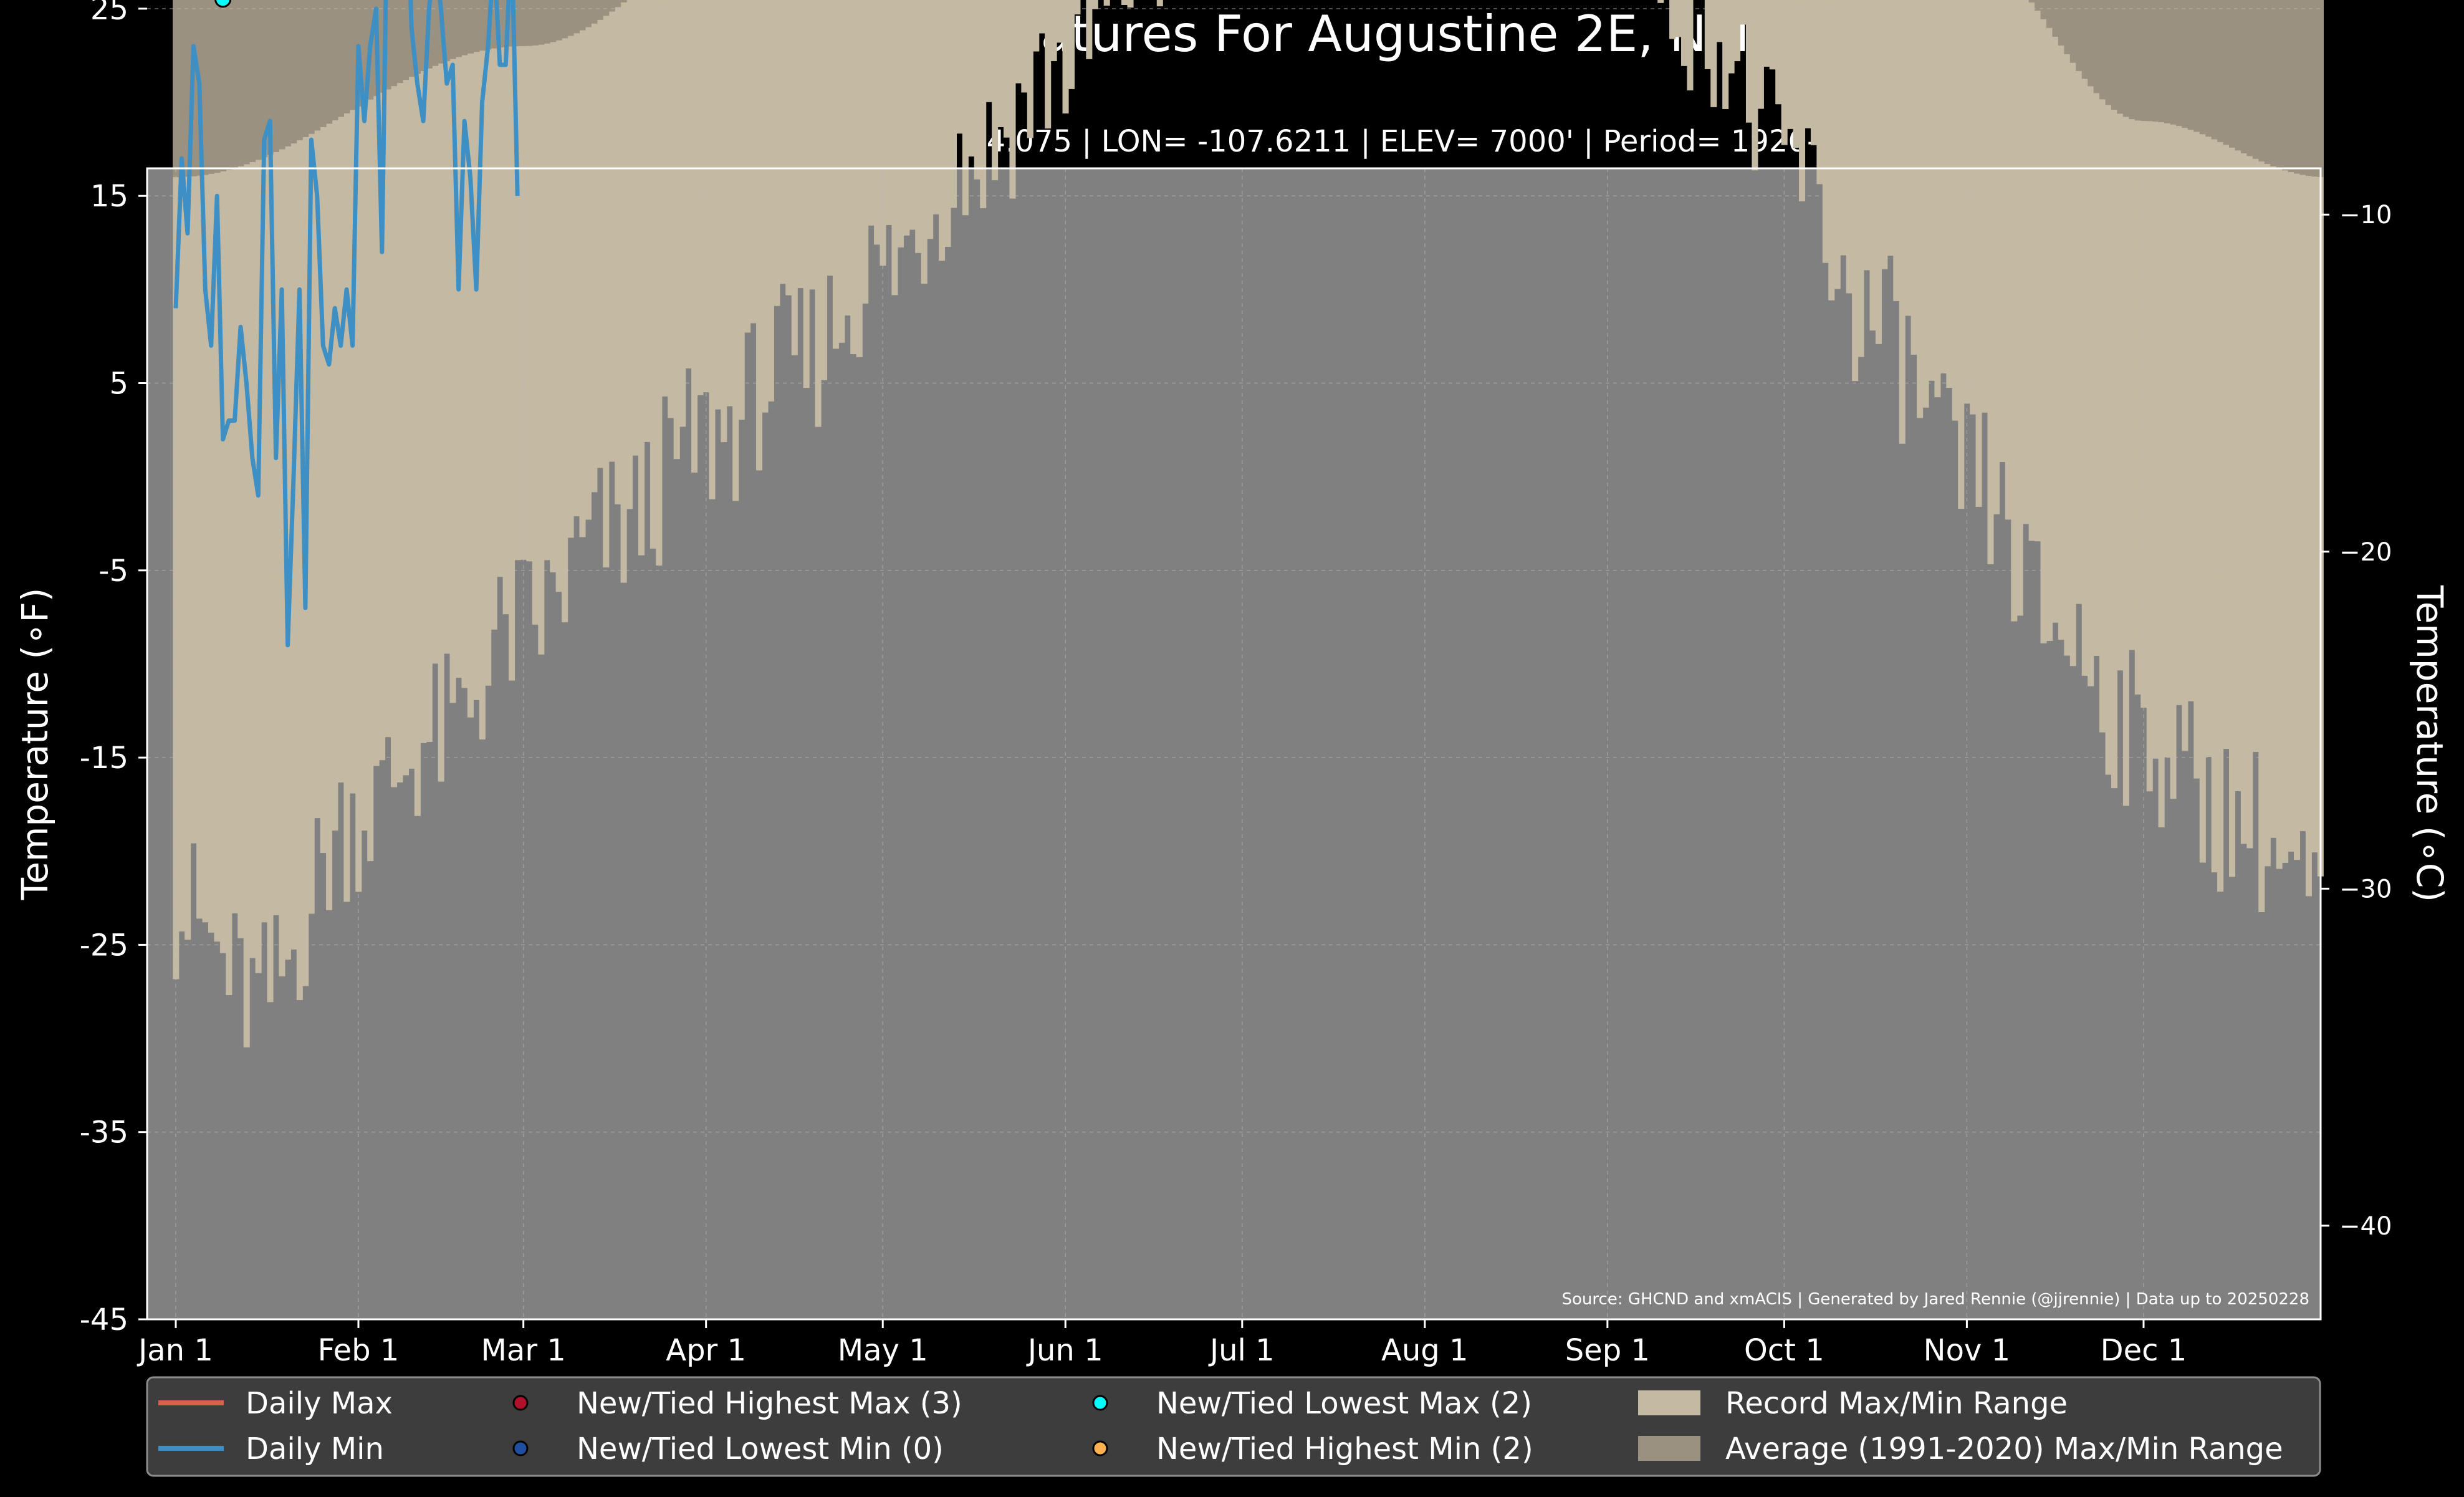  Describe the element at coordinates (1784, 1350) in the screenshot. I see `x-tick-label: Oct 1` at that location.